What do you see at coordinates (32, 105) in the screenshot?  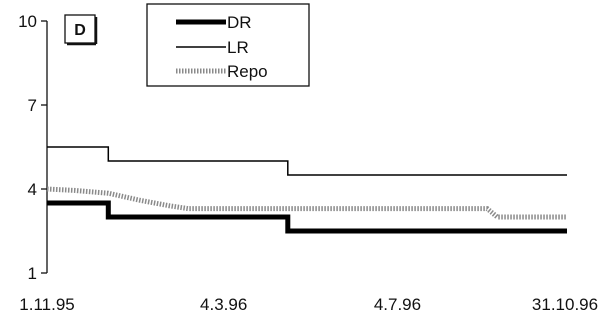 I see `y-tick-label: 7` at bounding box center [32, 105].